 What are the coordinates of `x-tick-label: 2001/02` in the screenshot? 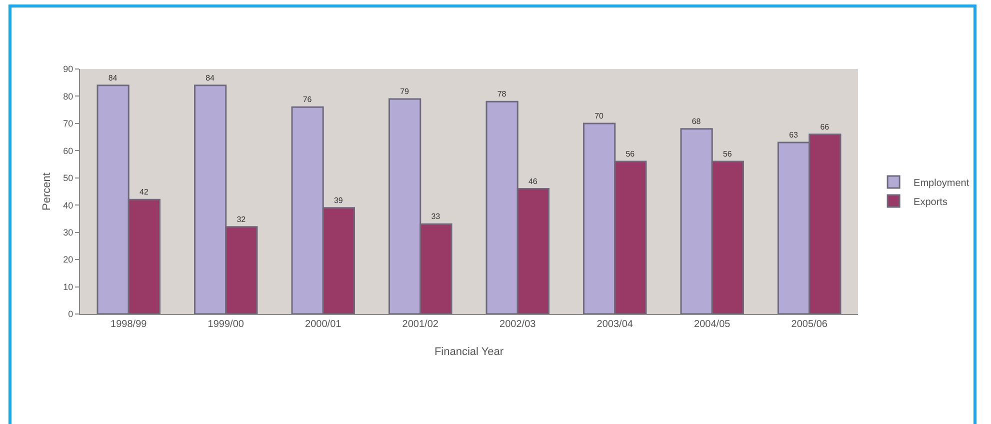 It's located at (420, 324).